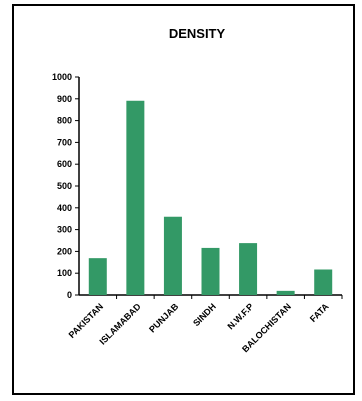 The image size is (362, 401). What do you see at coordinates (323, 282) in the screenshot?
I see `bar-fata` at bounding box center [323, 282].